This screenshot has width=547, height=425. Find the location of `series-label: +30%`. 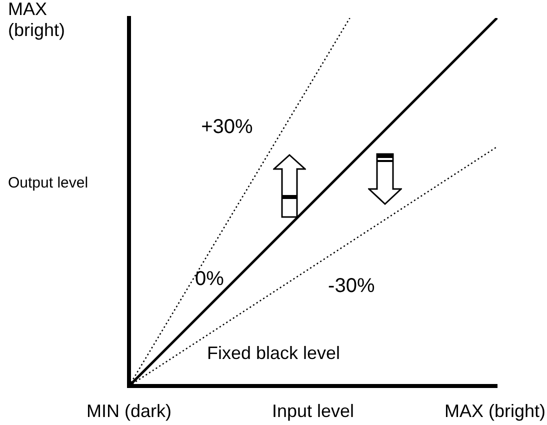

series-label: +30% is located at coordinates (227, 127).